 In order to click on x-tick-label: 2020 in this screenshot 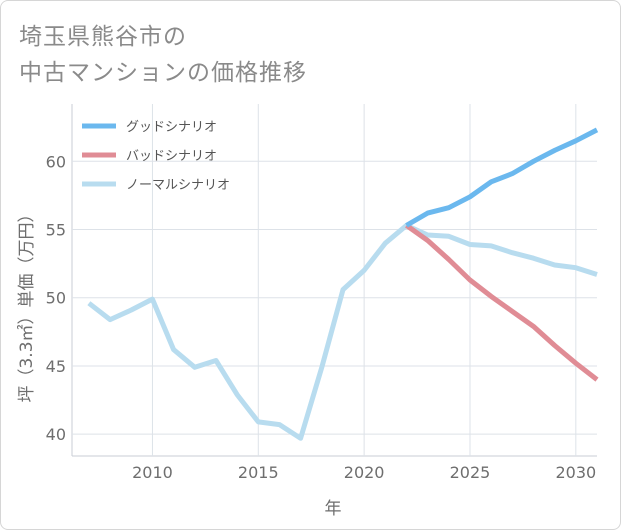, I will do `click(364, 472)`.